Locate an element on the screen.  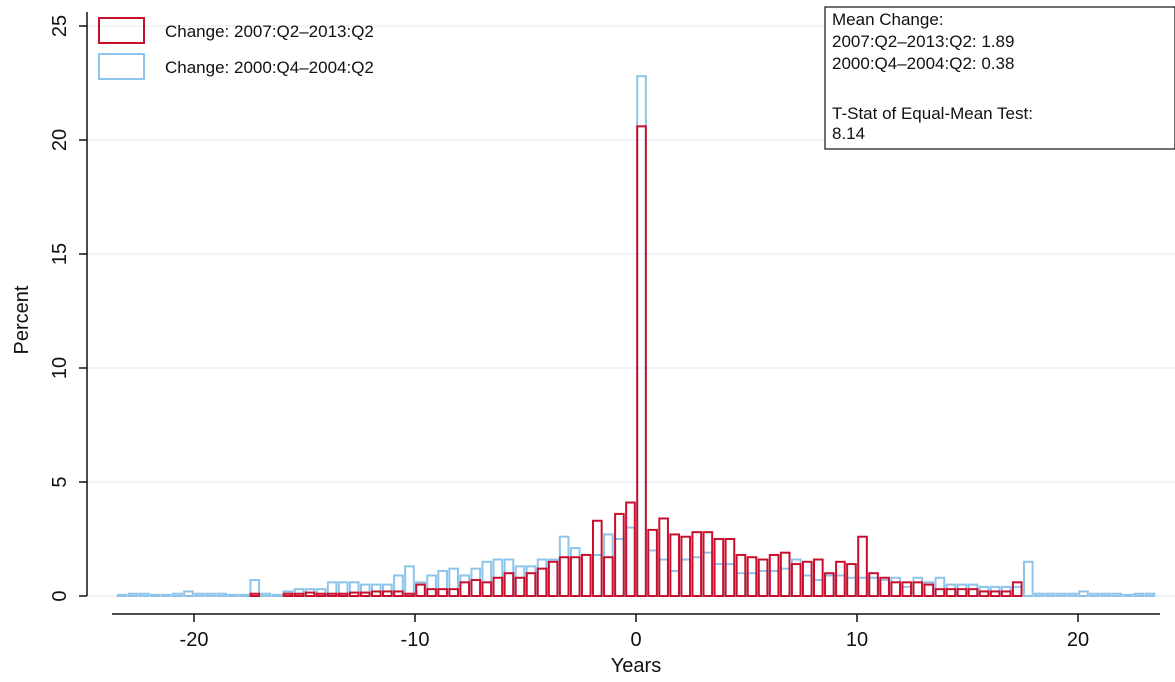
stats-line-5: T-Stat of Equal-Mean Test: is located at coordinates (932, 113).